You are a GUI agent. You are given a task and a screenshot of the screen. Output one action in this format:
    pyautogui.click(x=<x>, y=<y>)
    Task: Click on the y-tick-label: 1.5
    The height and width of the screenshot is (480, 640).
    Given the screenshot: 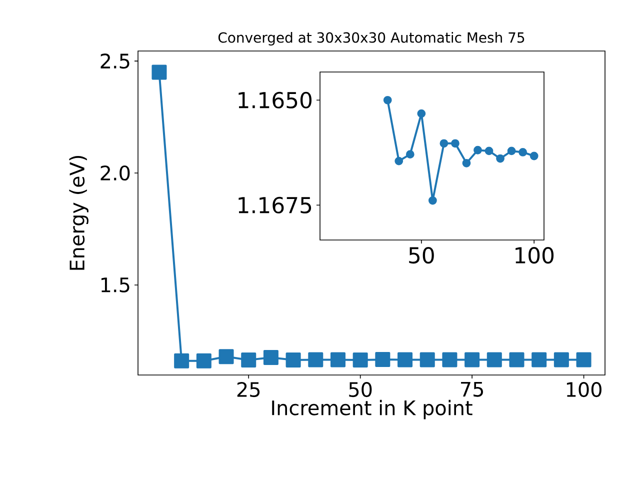 What is the action you would take?
    pyautogui.click(x=115, y=285)
    